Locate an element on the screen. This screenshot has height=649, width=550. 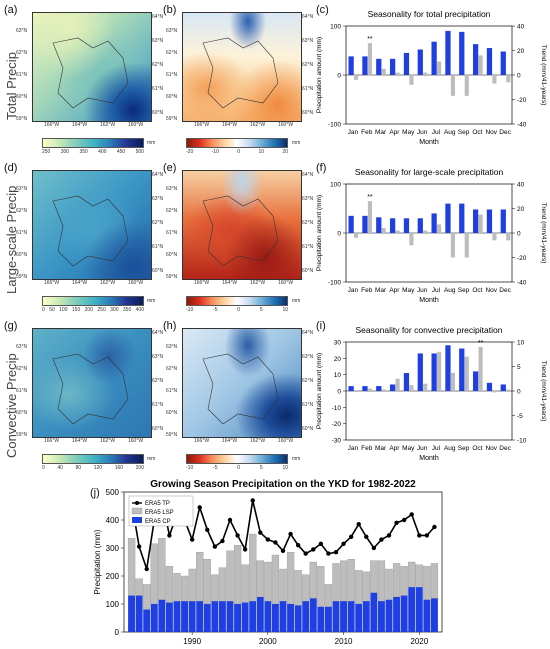
cbar-tick: 350 is located at coordinates (127, 310).